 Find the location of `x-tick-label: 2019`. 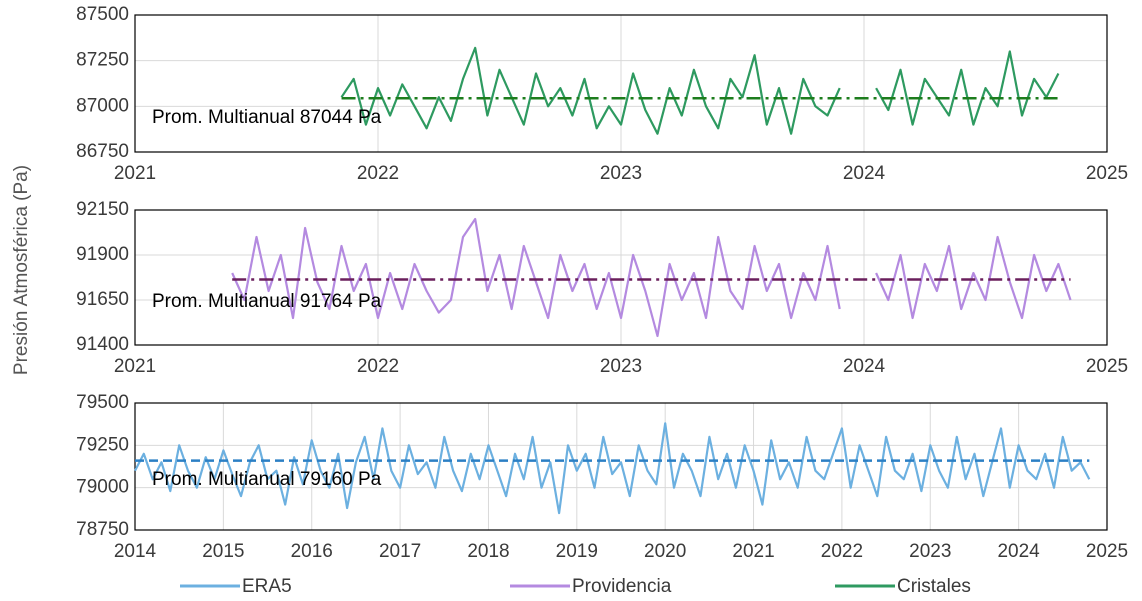

x-tick-label: 2019 is located at coordinates (577, 551).